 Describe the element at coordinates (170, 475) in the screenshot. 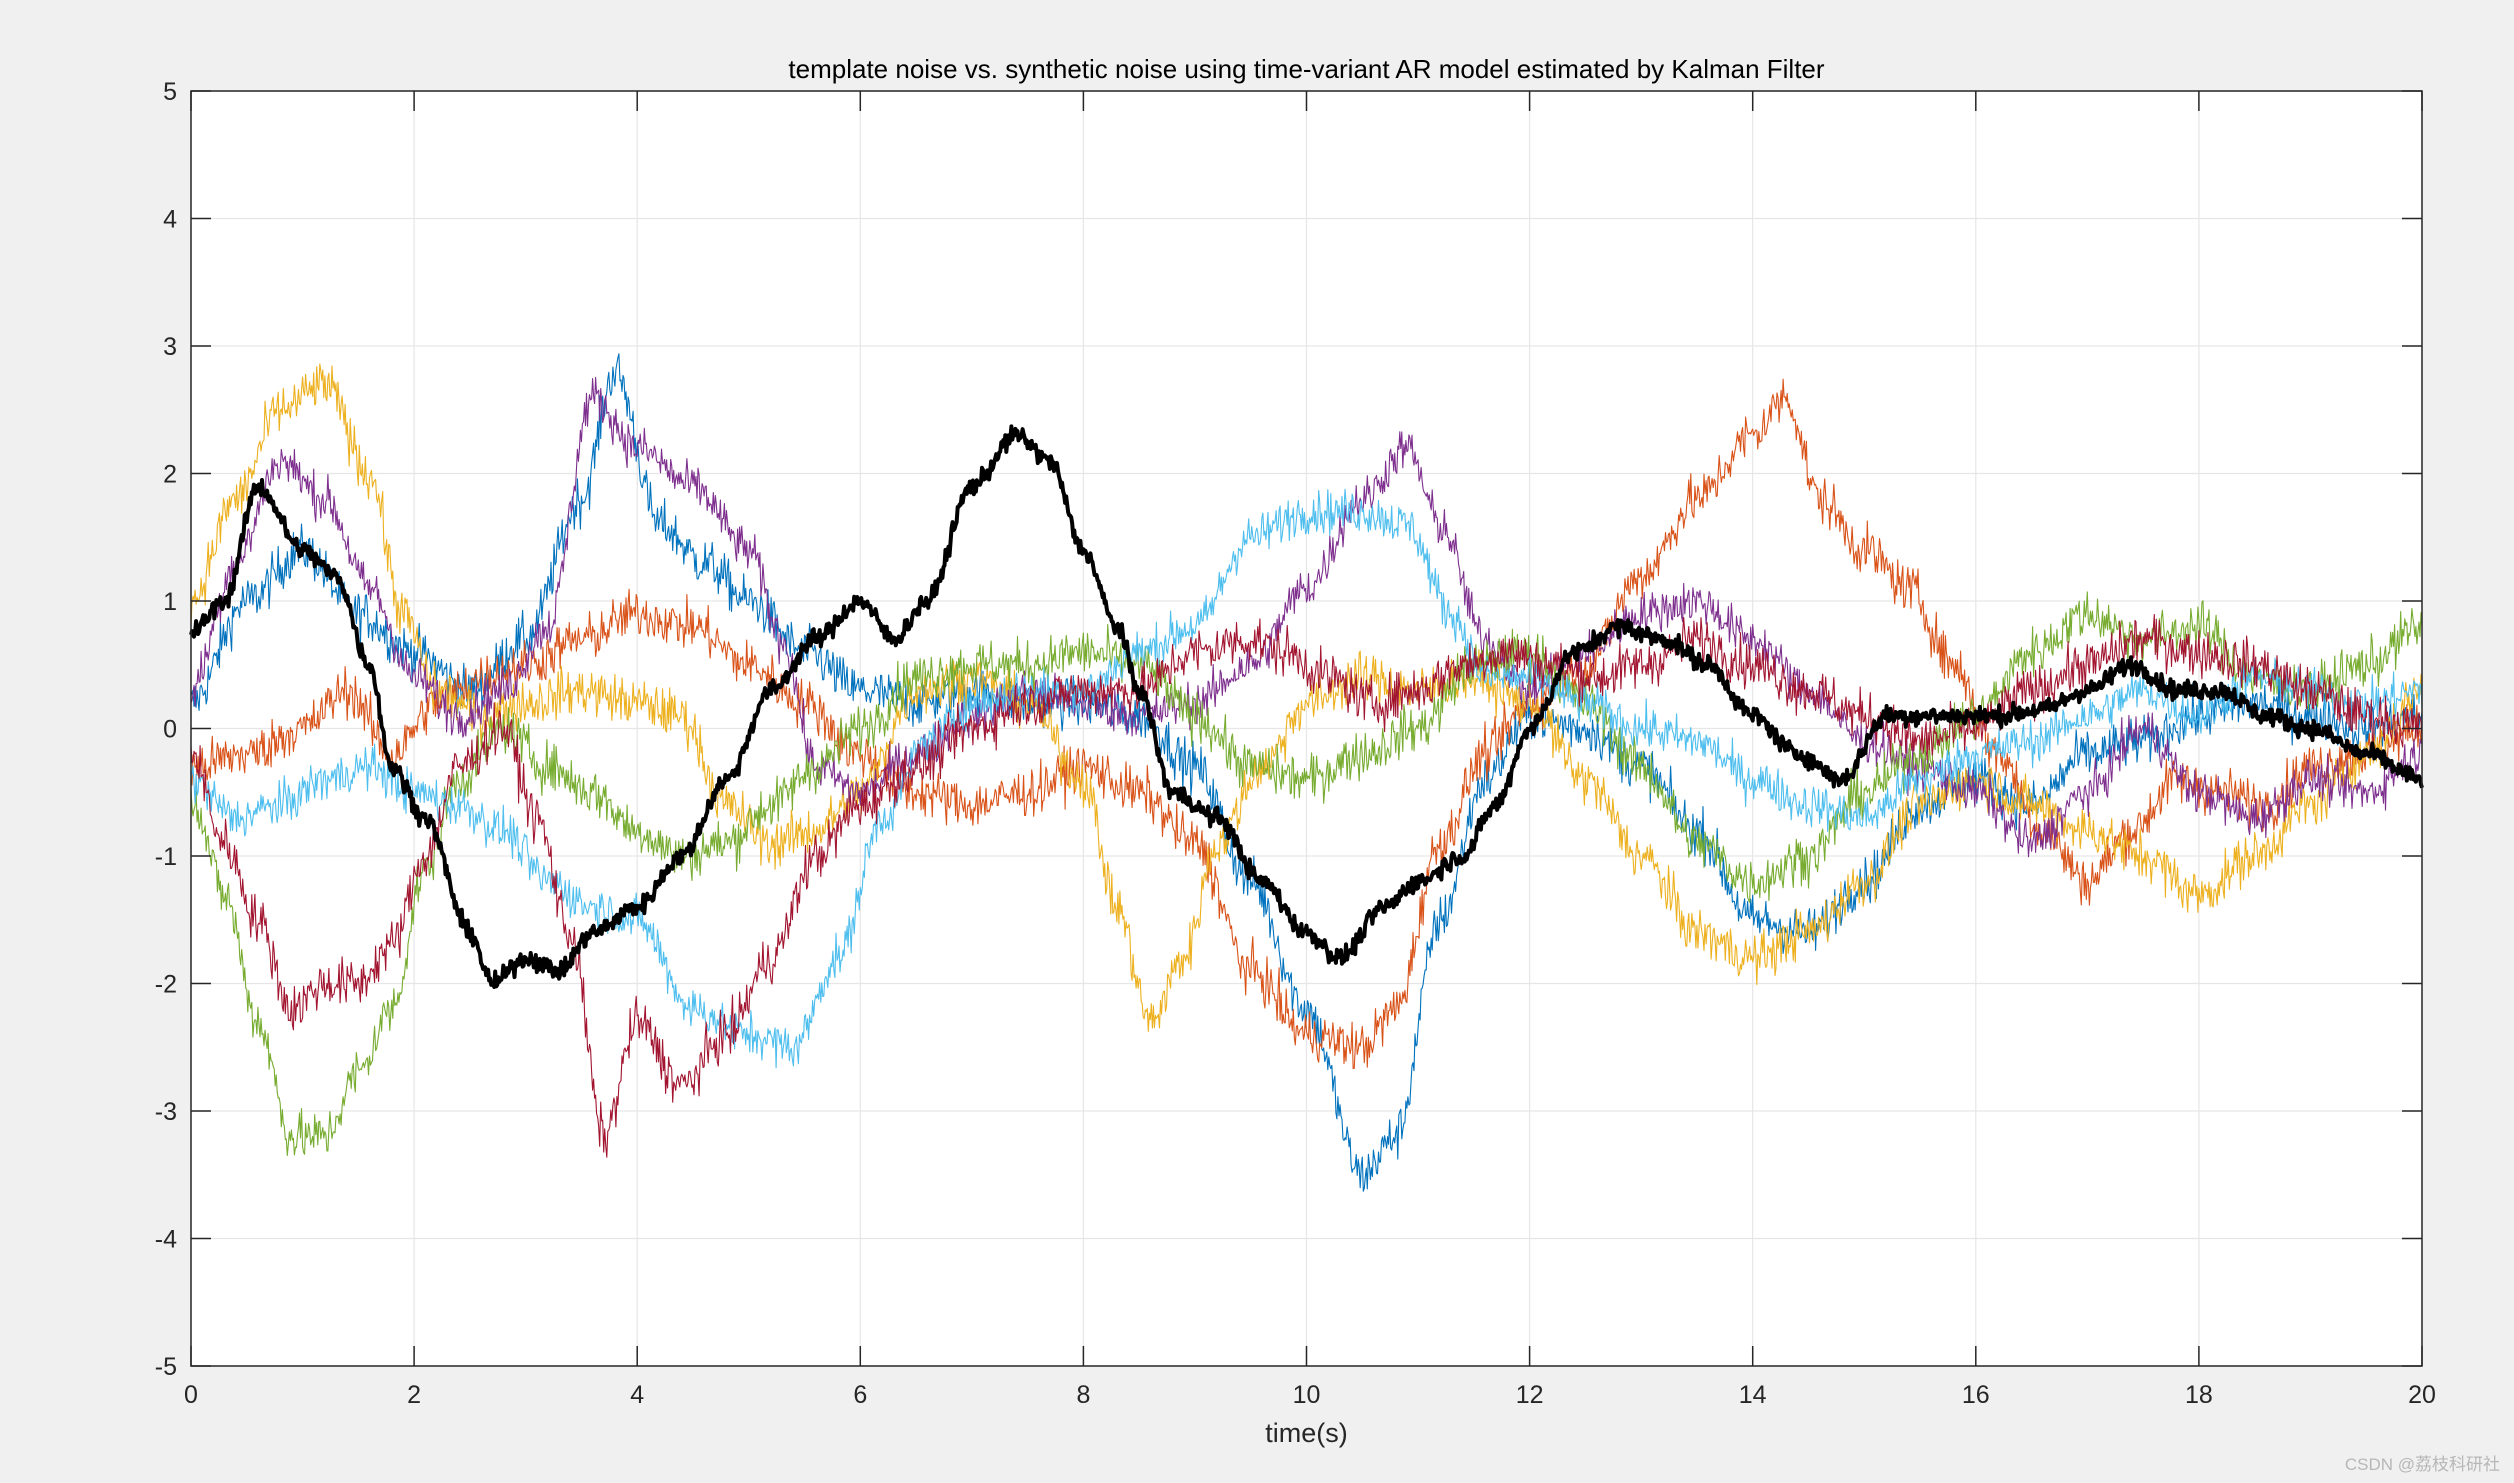

I see `y-tick-label: 2` at that location.